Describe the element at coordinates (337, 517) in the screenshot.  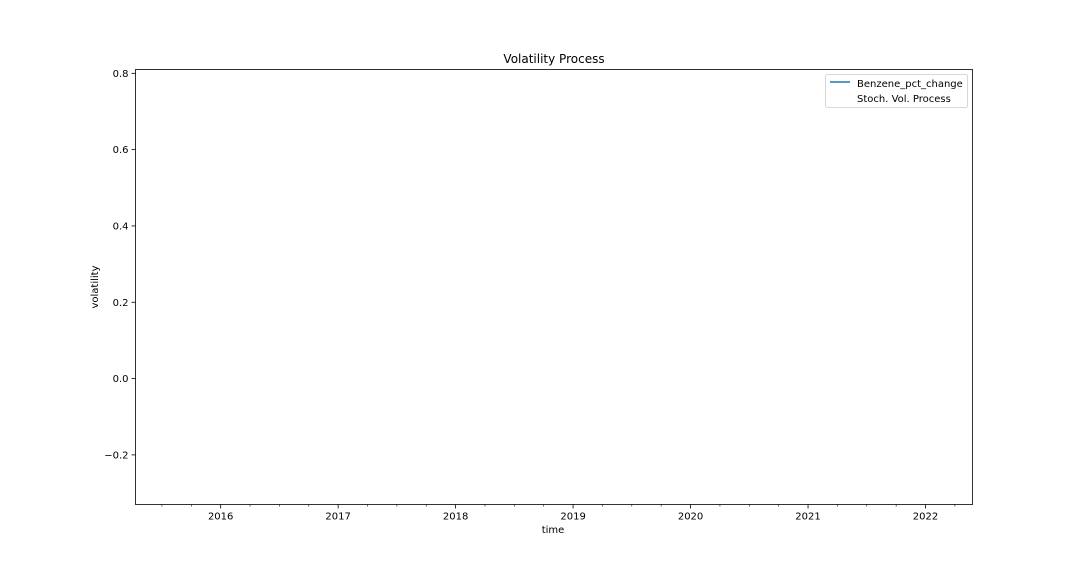
I see `x-tick-label: 2017` at that location.